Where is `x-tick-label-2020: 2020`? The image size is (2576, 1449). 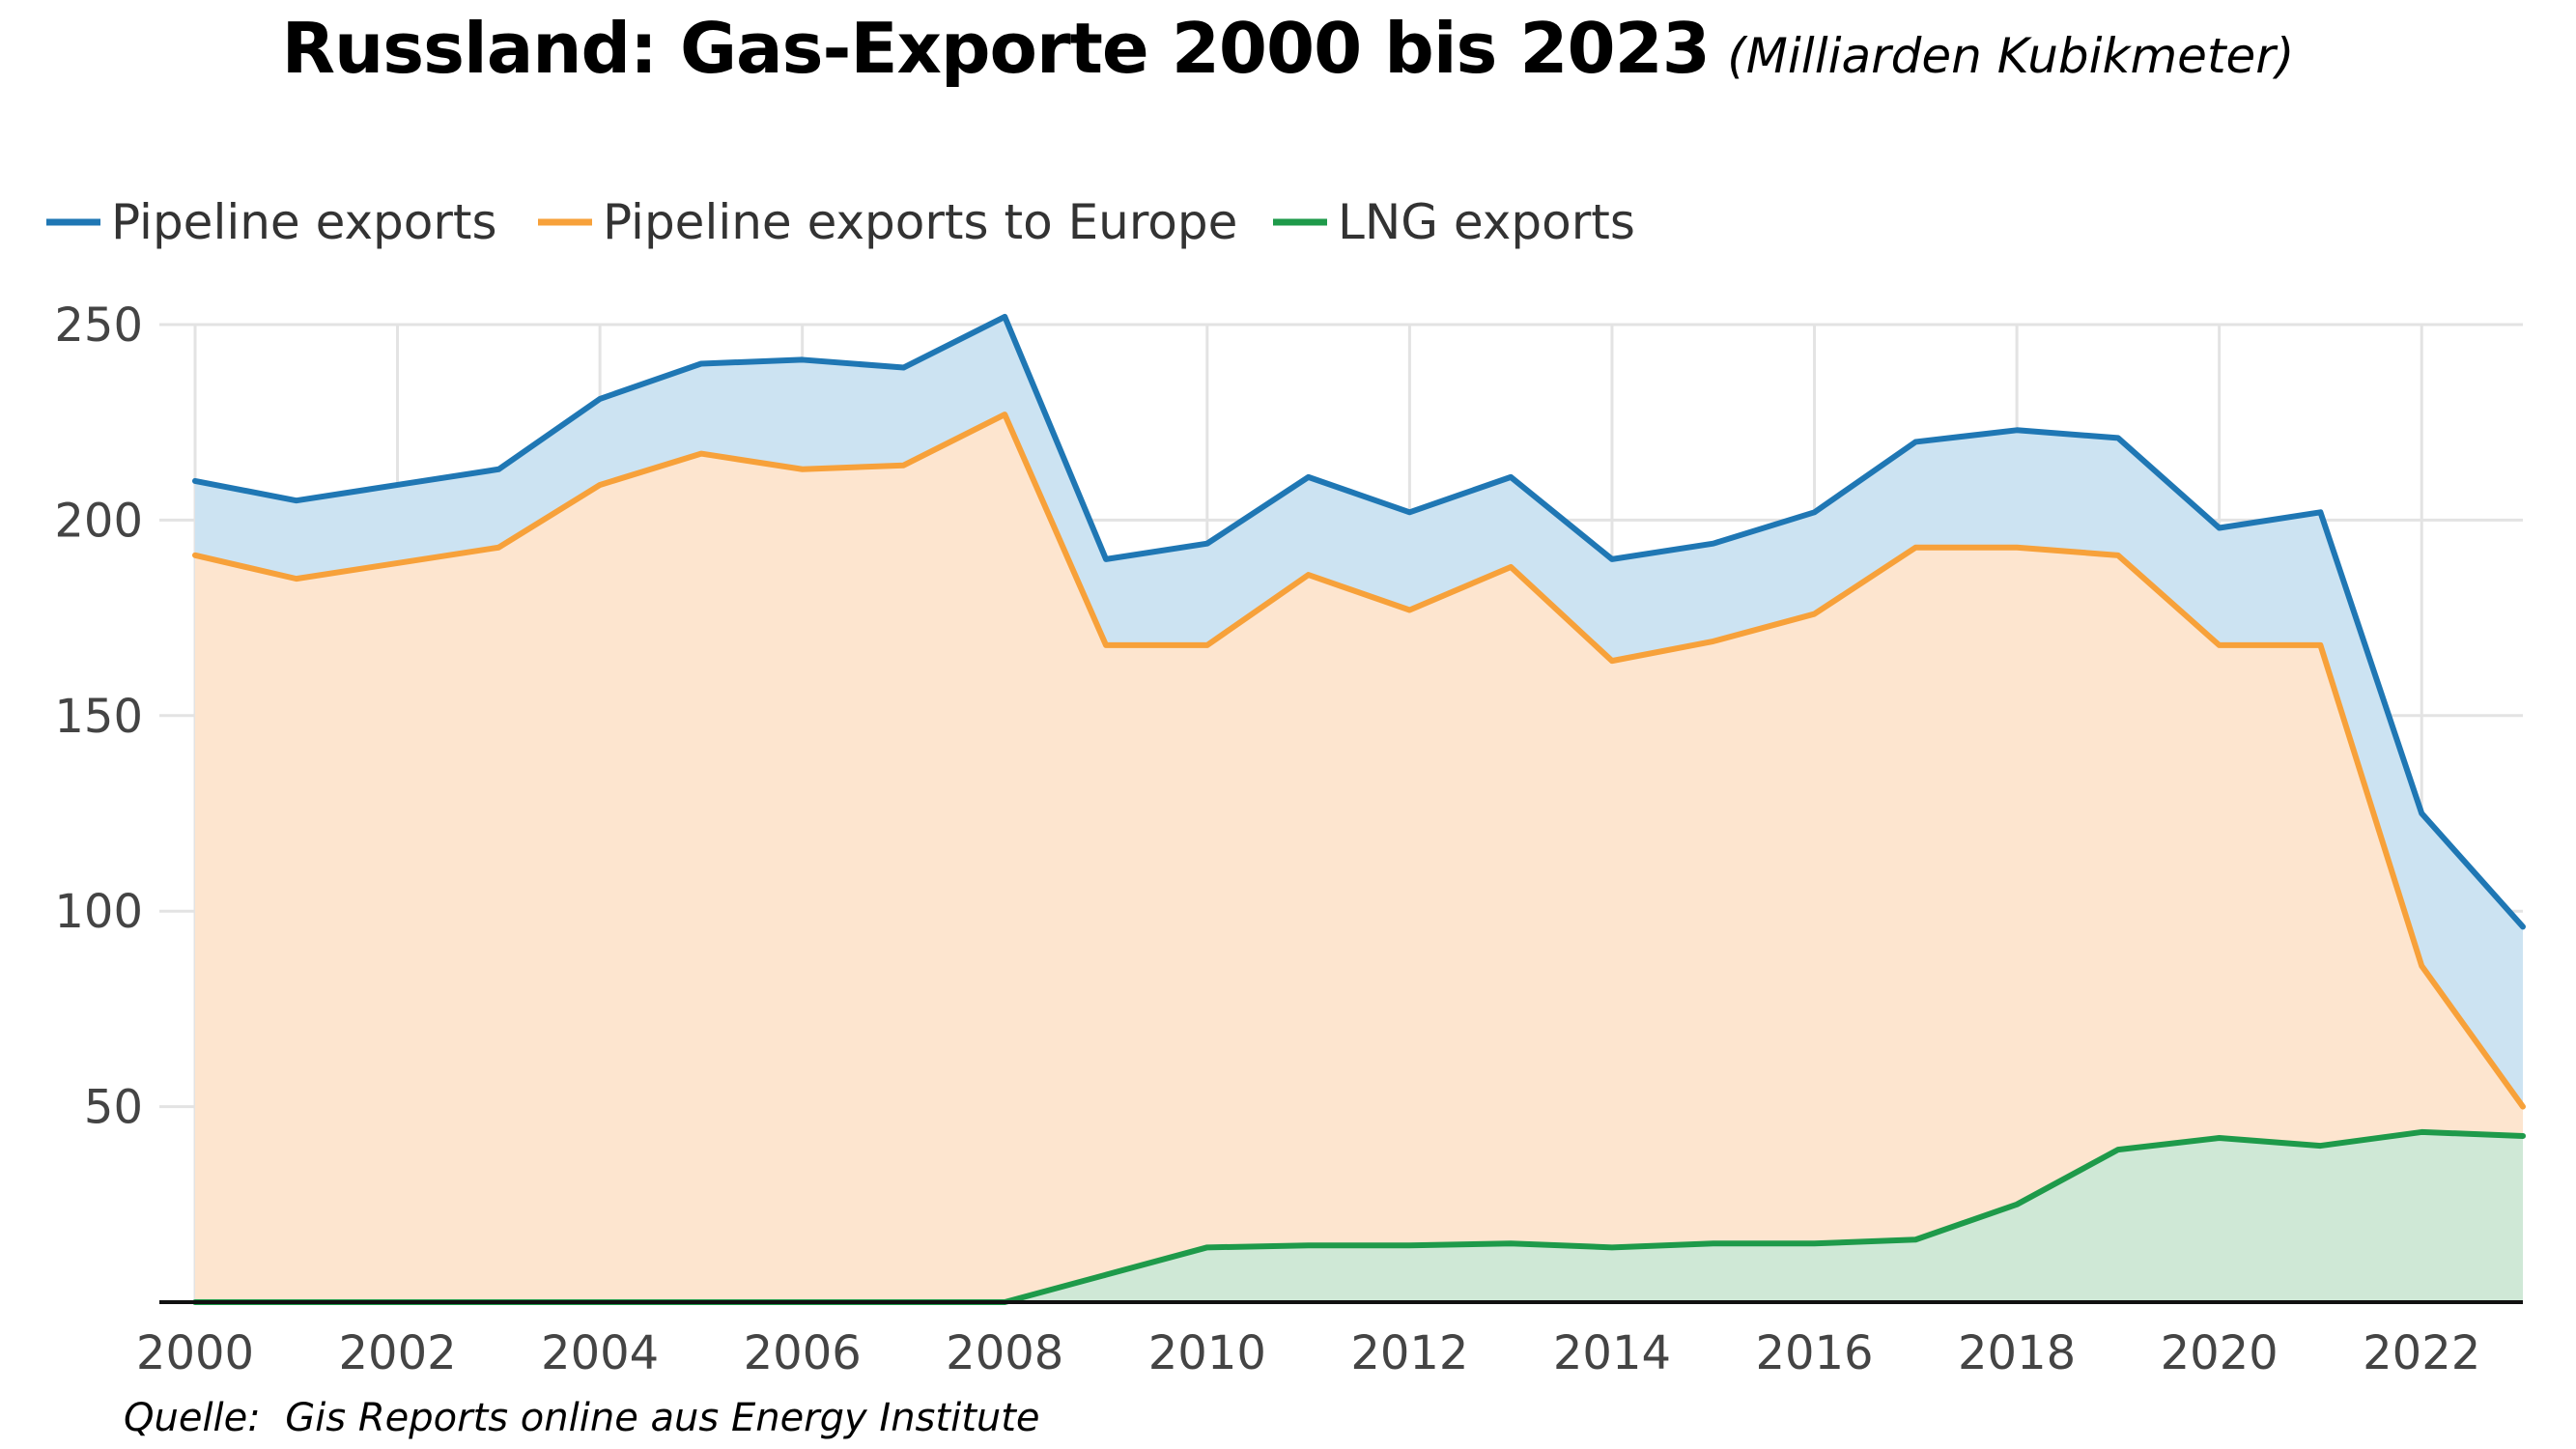
x-tick-label-2020: 2020 is located at coordinates (2220, 1353).